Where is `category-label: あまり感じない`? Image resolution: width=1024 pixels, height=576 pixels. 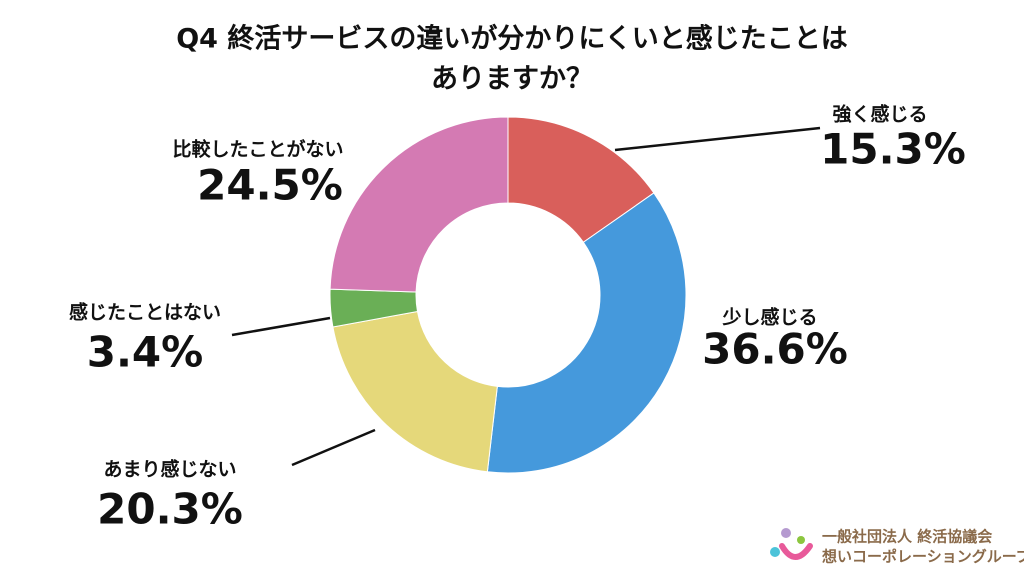
category-label: あまり感じない is located at coordinates (169, 469).